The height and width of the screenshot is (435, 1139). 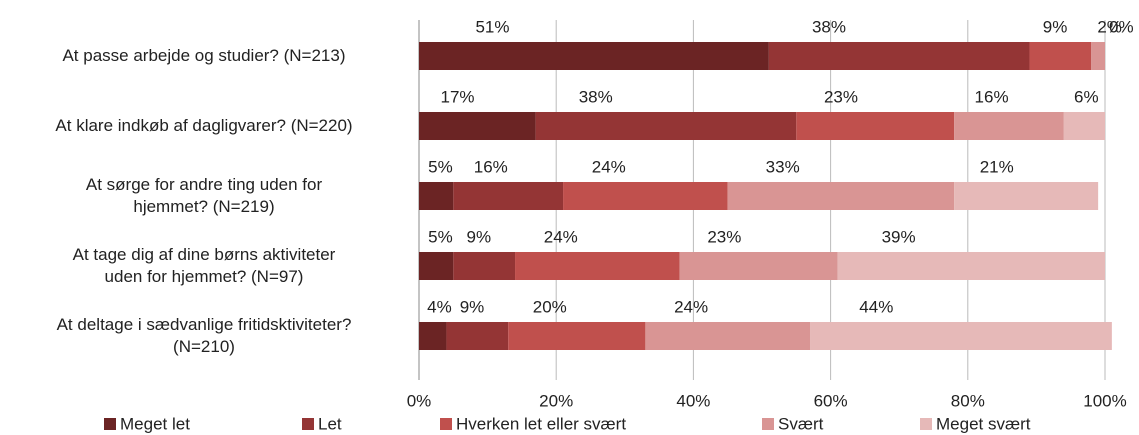 I want to click on data-label: 0%, so click(x=1121, y=26).